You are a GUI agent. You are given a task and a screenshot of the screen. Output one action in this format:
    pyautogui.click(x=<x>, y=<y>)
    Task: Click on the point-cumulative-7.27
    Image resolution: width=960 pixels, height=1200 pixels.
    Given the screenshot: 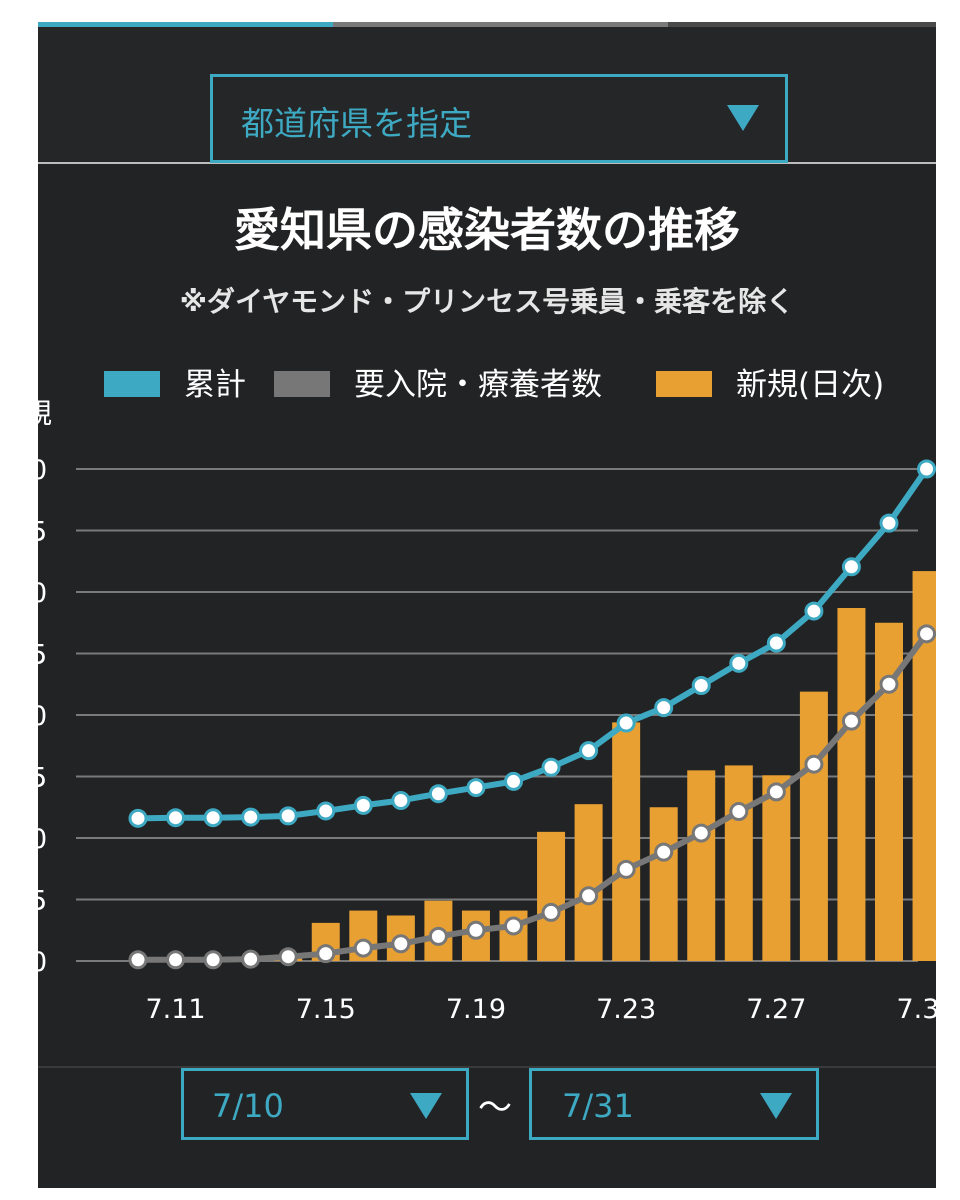 What is the action you would take?
    pyautogui.click(x=776, y=643)
    